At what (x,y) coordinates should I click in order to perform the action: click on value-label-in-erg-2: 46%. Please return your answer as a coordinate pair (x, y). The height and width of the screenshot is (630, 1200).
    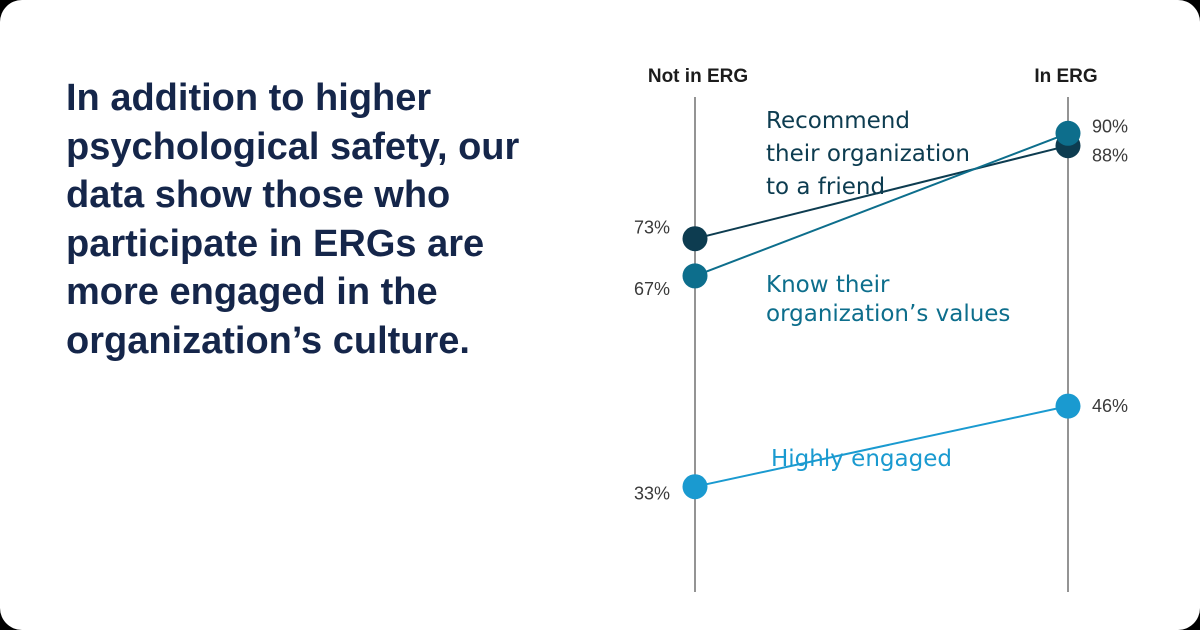
    Looking at the image, I should click on (1110, 406).